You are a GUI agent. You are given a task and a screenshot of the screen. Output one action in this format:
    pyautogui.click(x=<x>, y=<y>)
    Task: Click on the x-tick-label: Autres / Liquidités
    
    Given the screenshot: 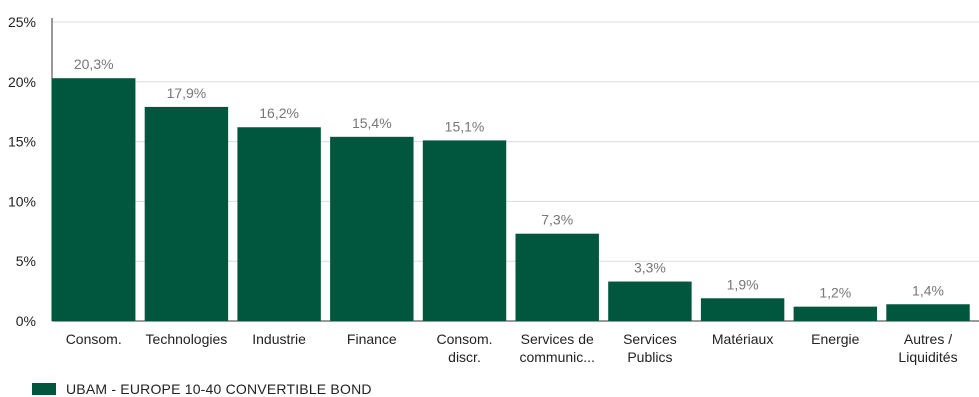 What is the action you would take?
    pyautogui.click(x=927, y=348)
    